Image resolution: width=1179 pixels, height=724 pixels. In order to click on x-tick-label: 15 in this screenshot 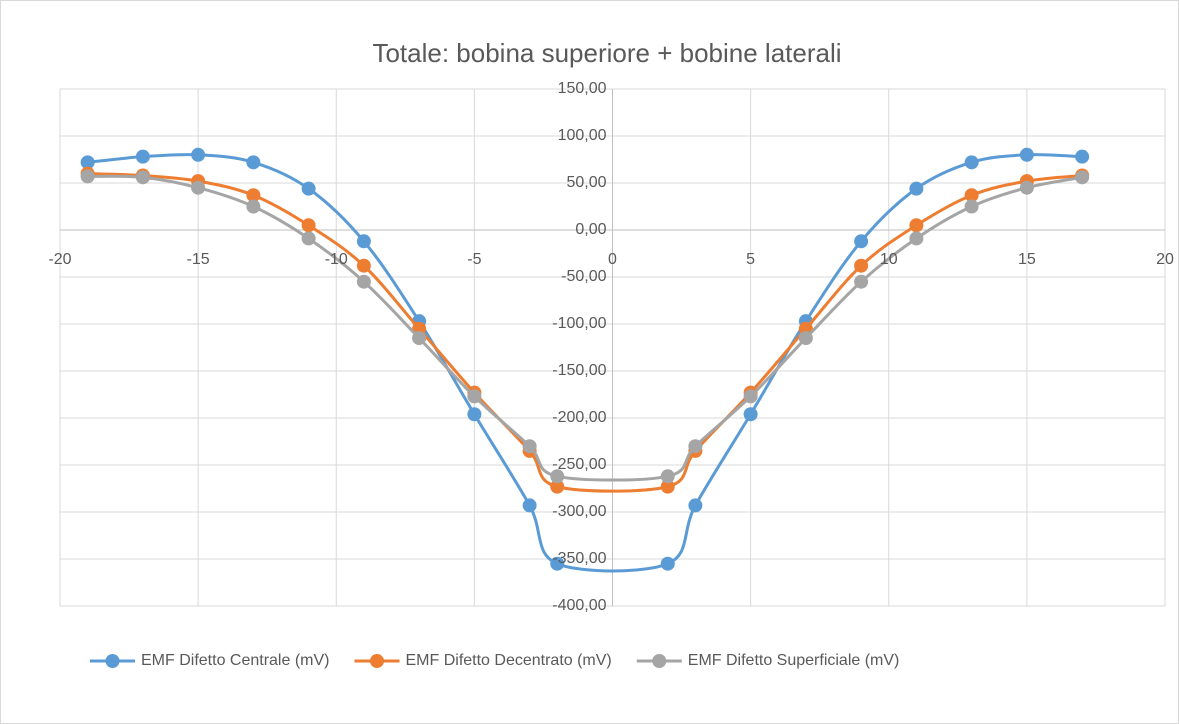, I will do `click(1027, 259)`.